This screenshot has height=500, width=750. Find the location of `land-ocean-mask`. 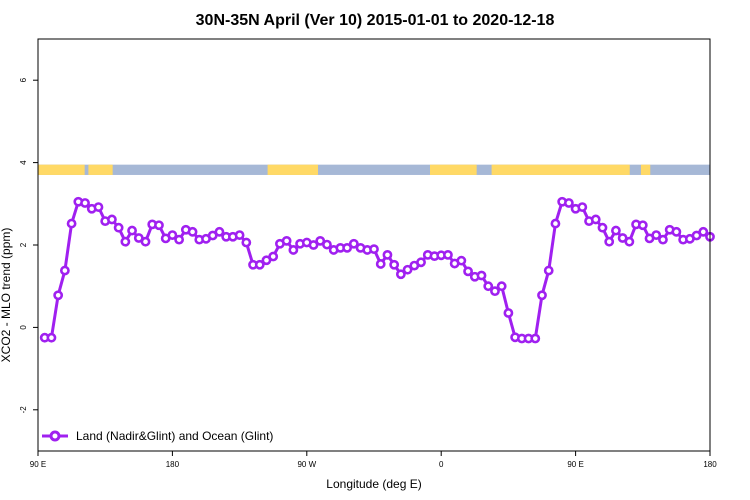

land-ocean-mask is located at coordinates (374, 169).